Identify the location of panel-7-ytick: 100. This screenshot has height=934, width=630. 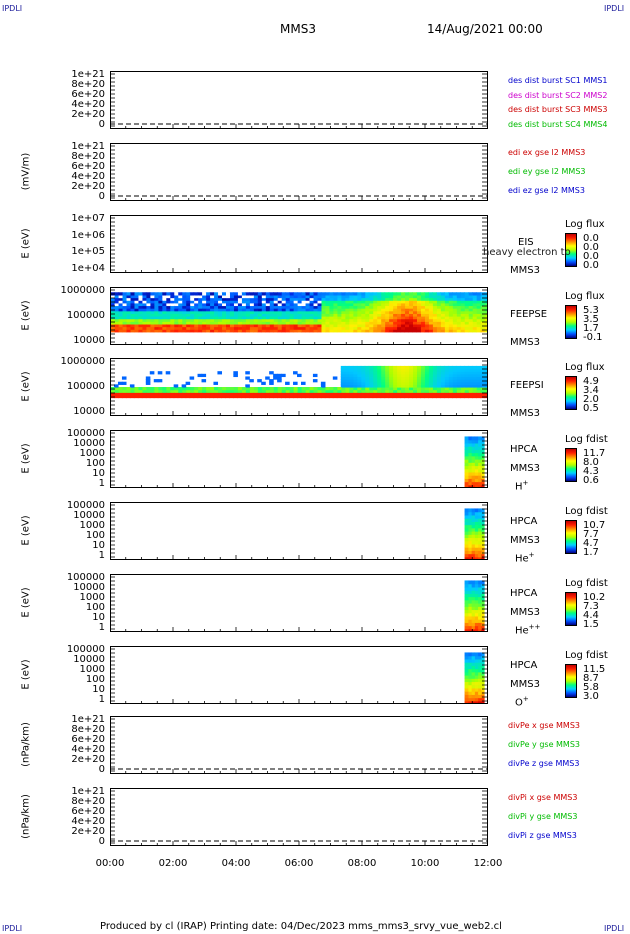
(95, 535).